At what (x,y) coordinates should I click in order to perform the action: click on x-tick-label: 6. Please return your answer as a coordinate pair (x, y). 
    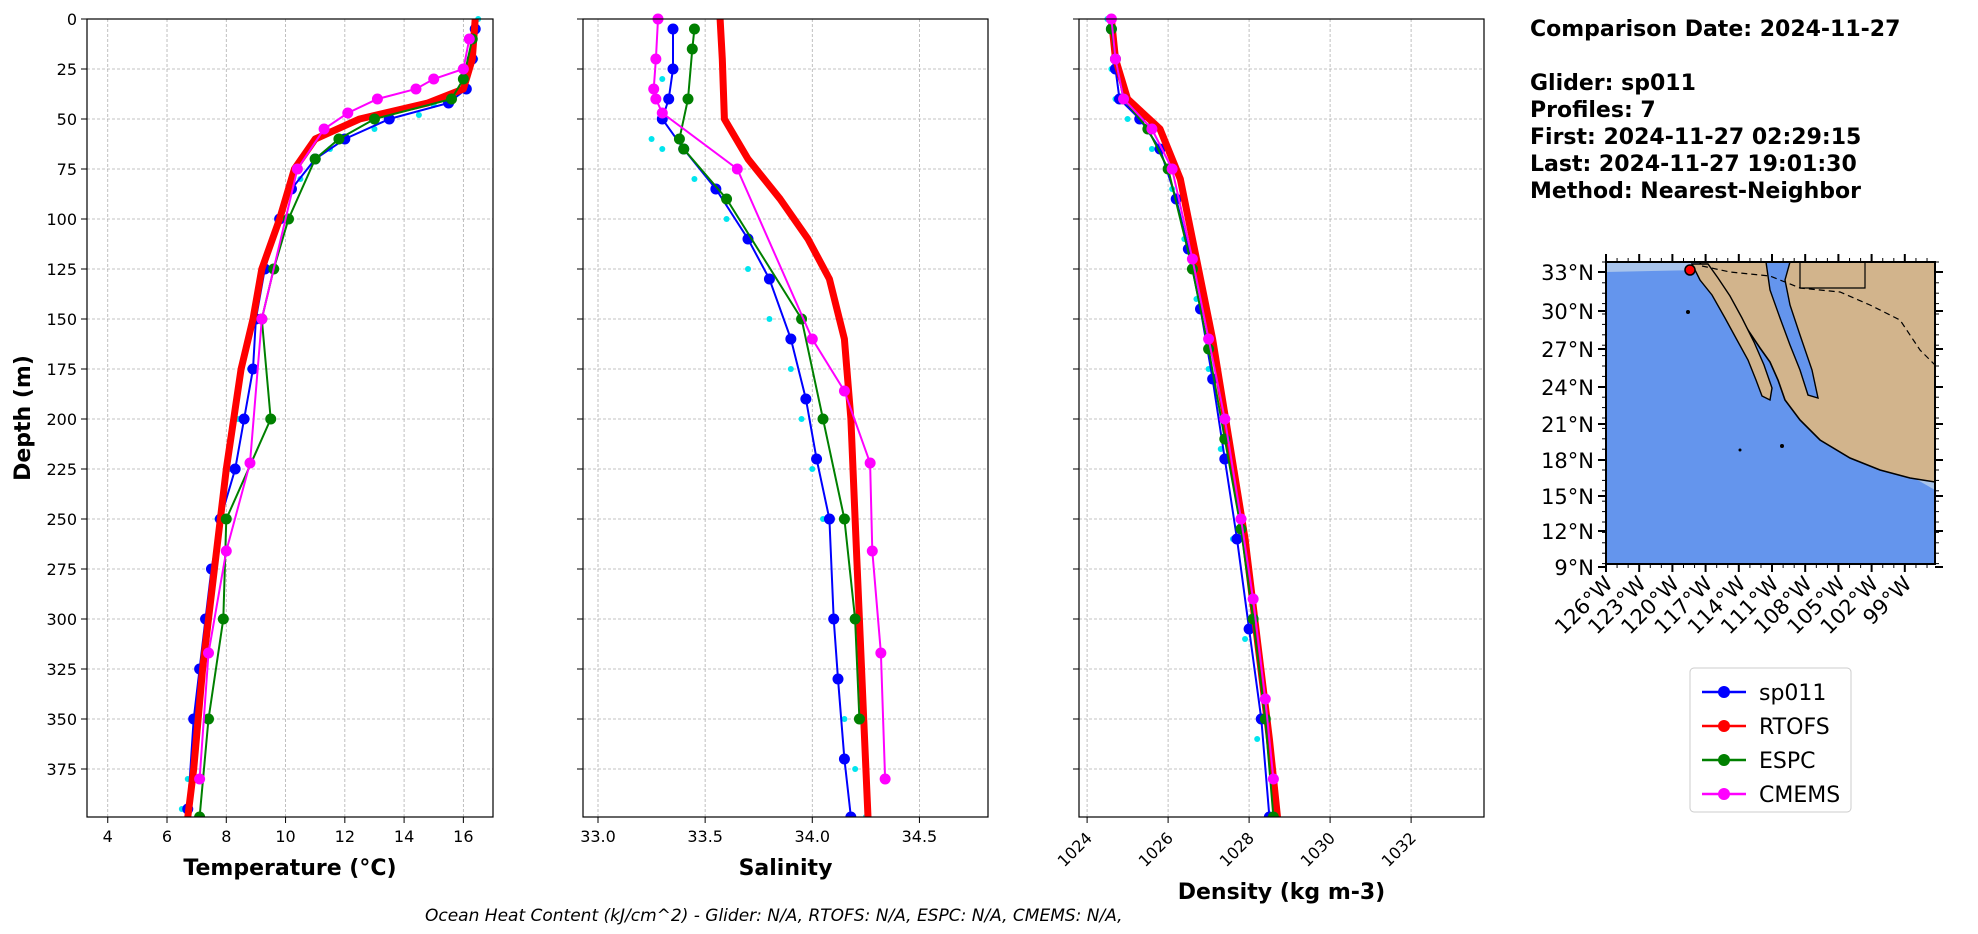
    Looking at the image, I should click on (167, 836).